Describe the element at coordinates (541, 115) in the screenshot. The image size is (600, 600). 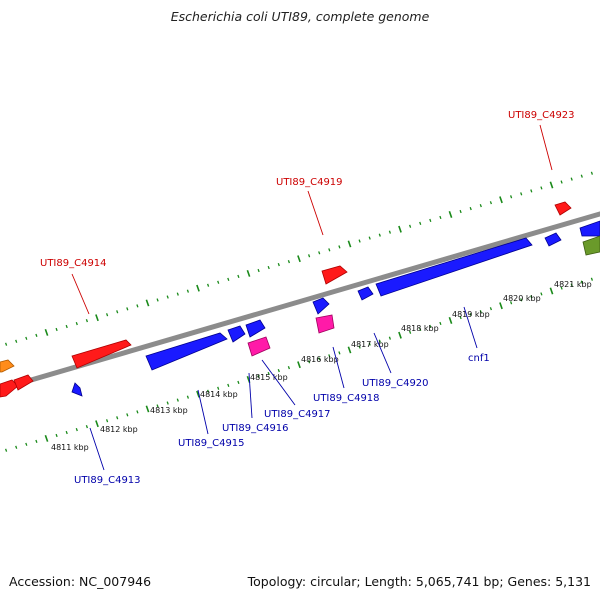
I see `gene-label-uti89-c4923: UTI89_C4923` at that location.